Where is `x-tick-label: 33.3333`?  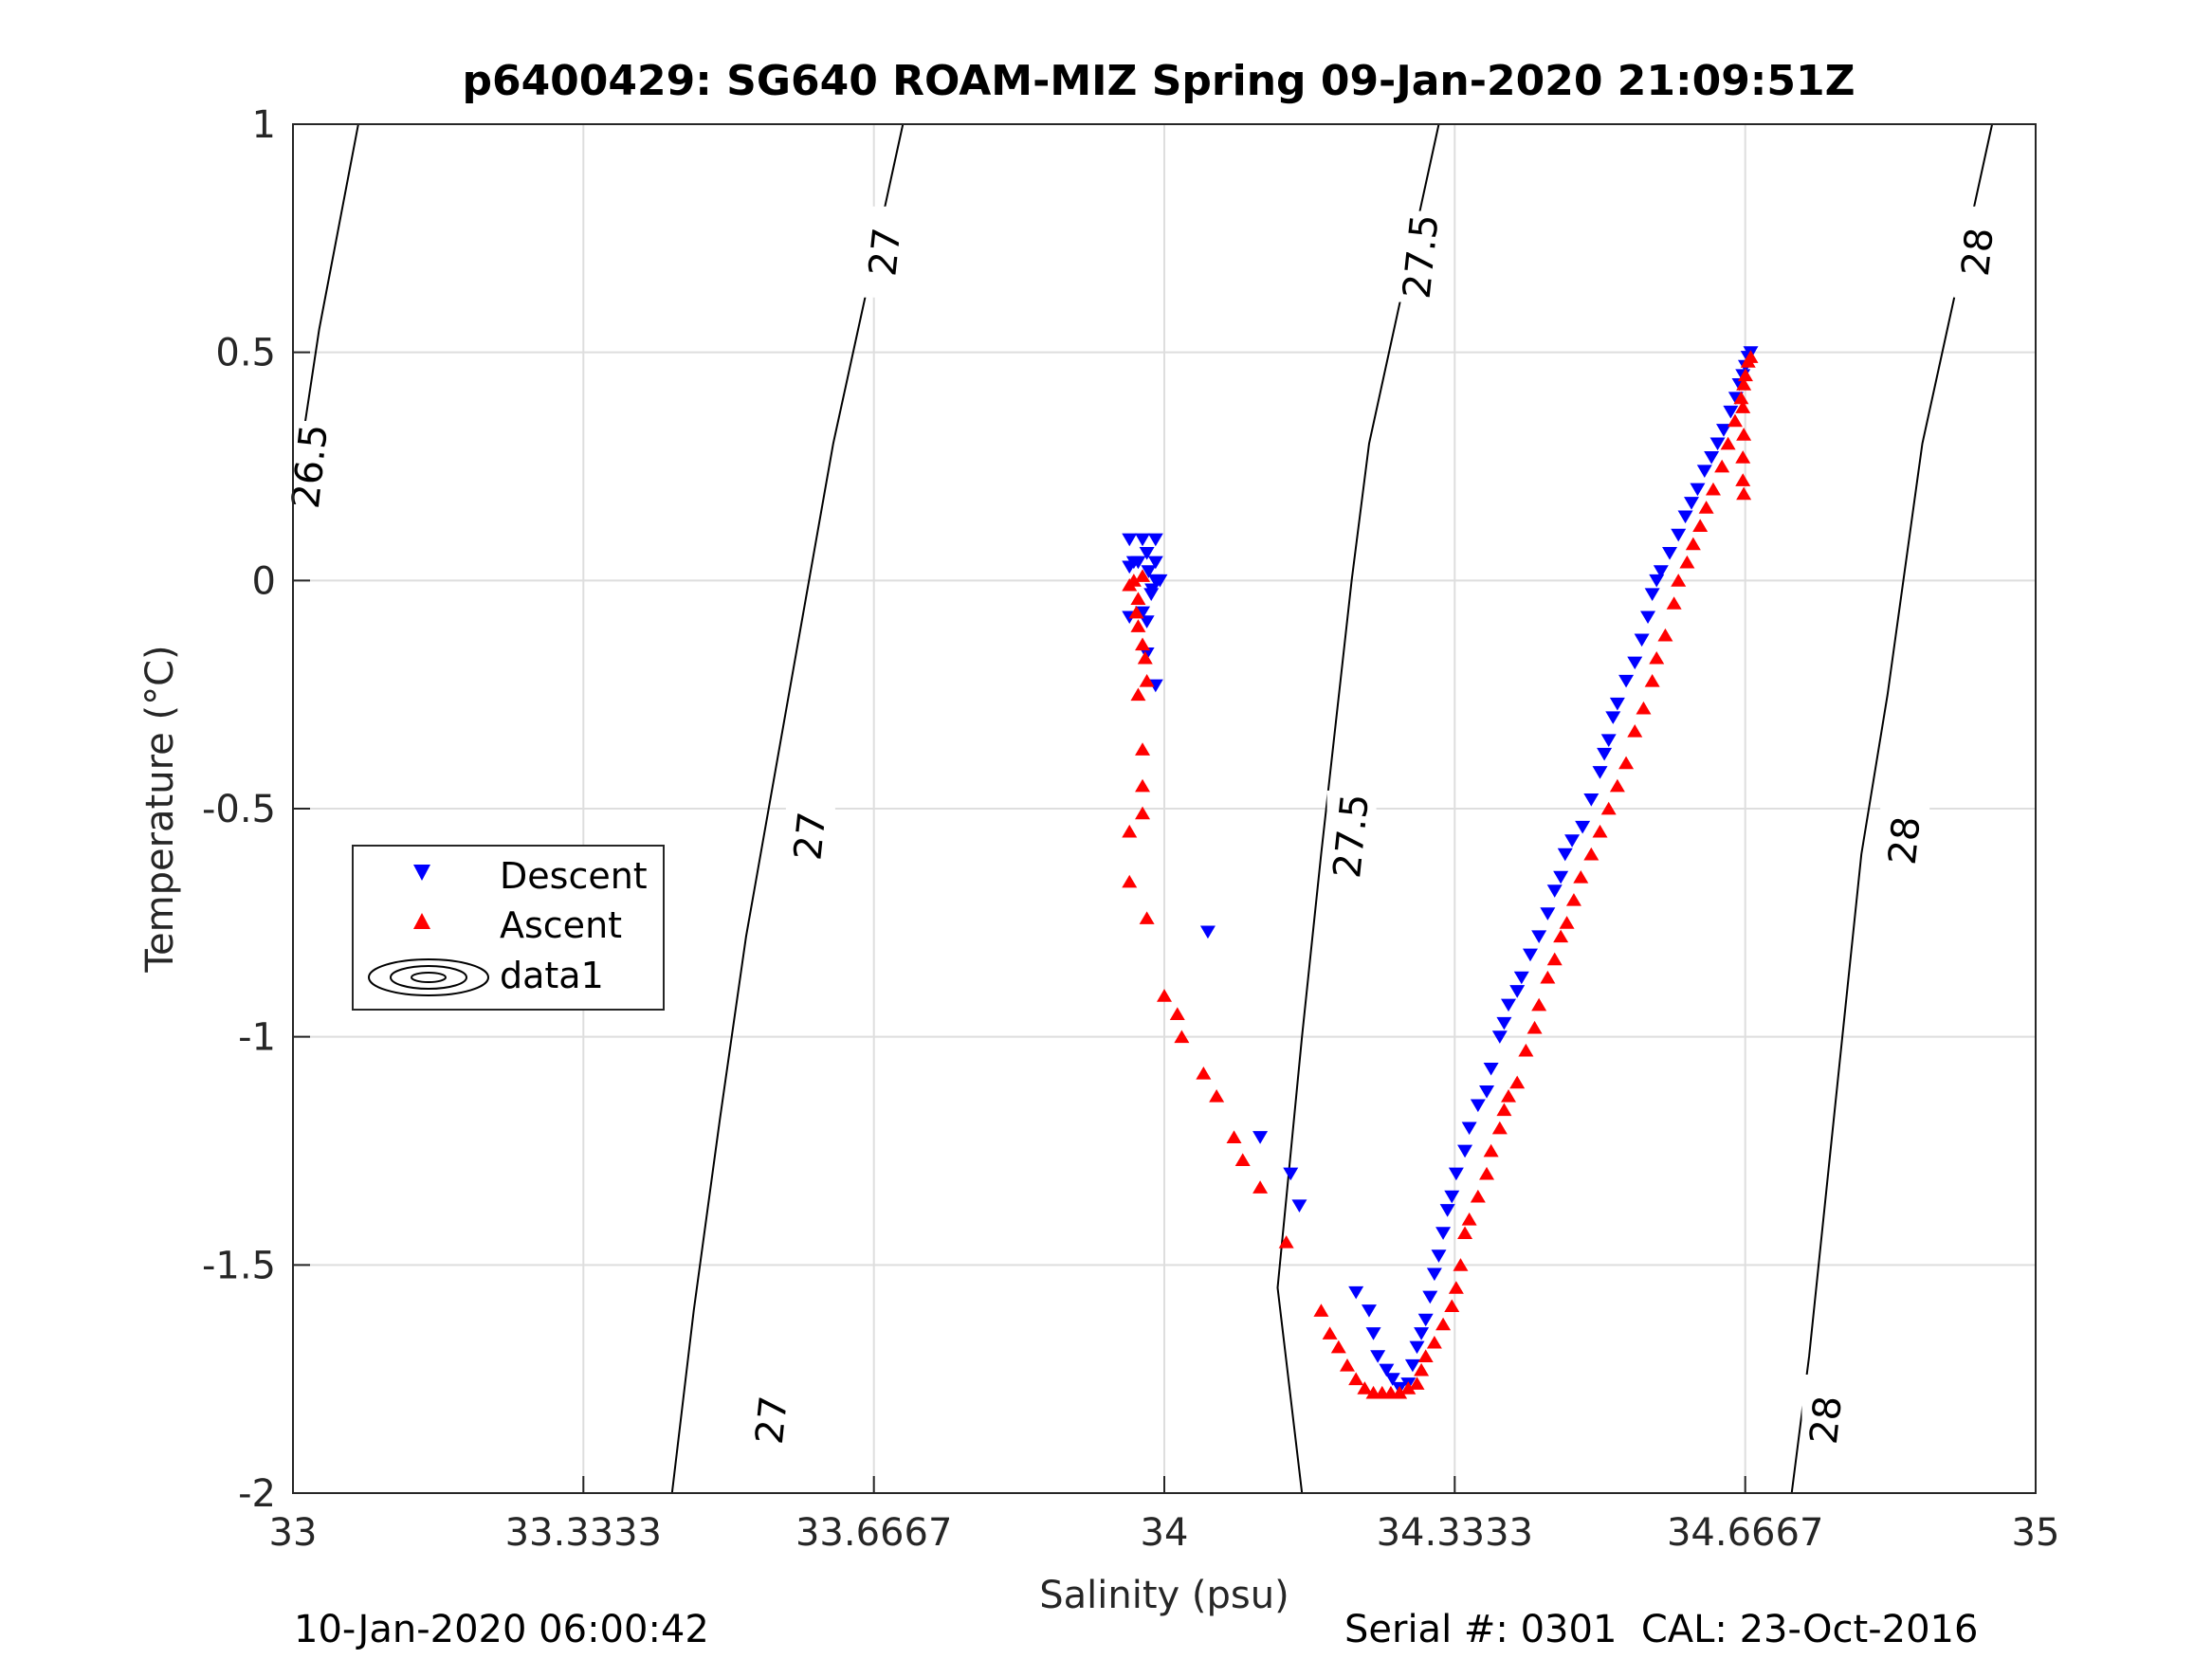 x-tick-label: 33.3333 is located at coordinates (583, 1533).